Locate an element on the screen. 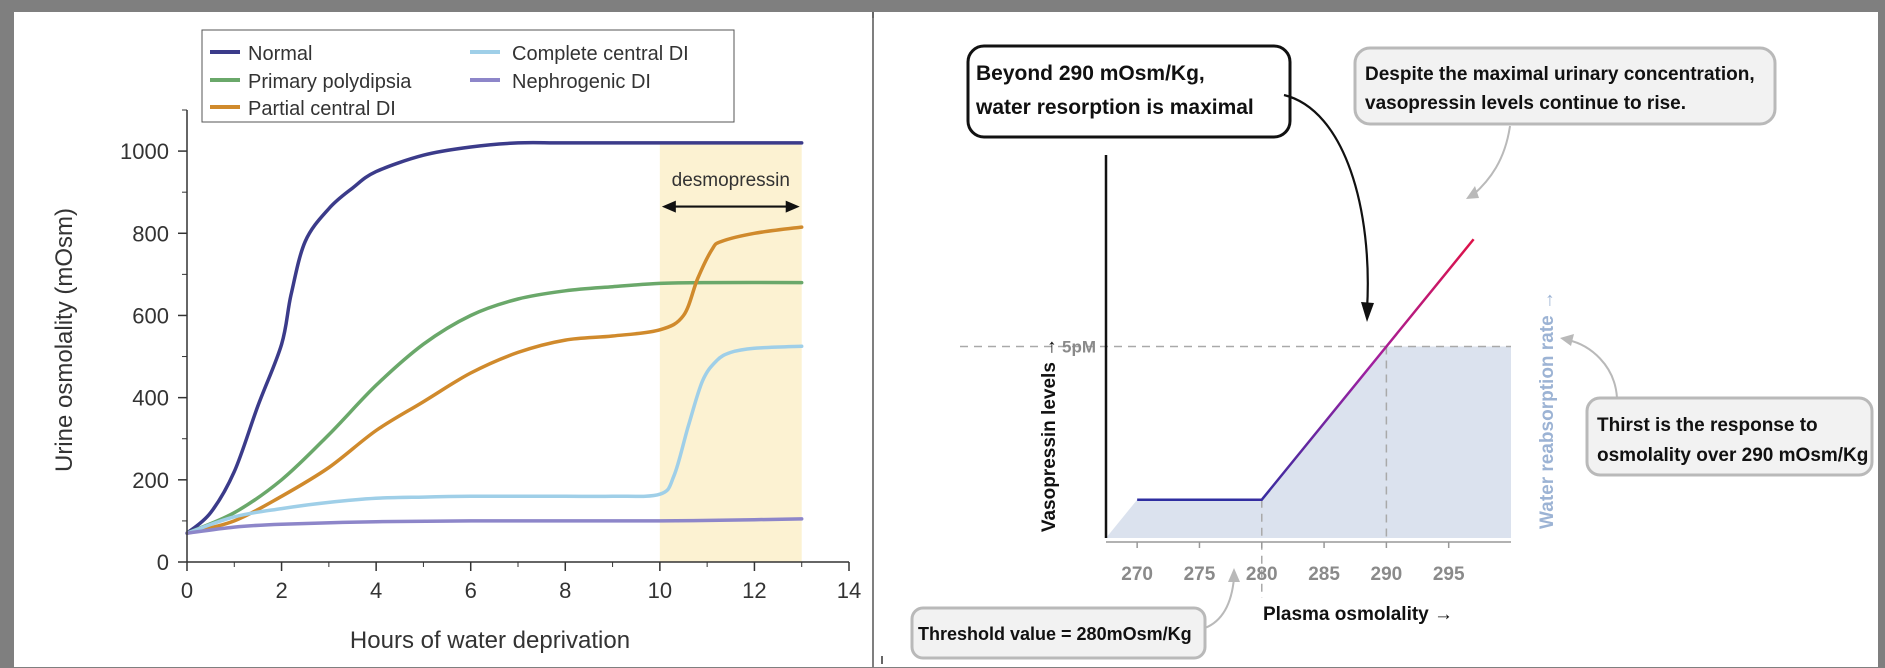 This screenshot has width=1885, height=668. tick-label-5pm: 5pM is located at coordinates (1079, 347).